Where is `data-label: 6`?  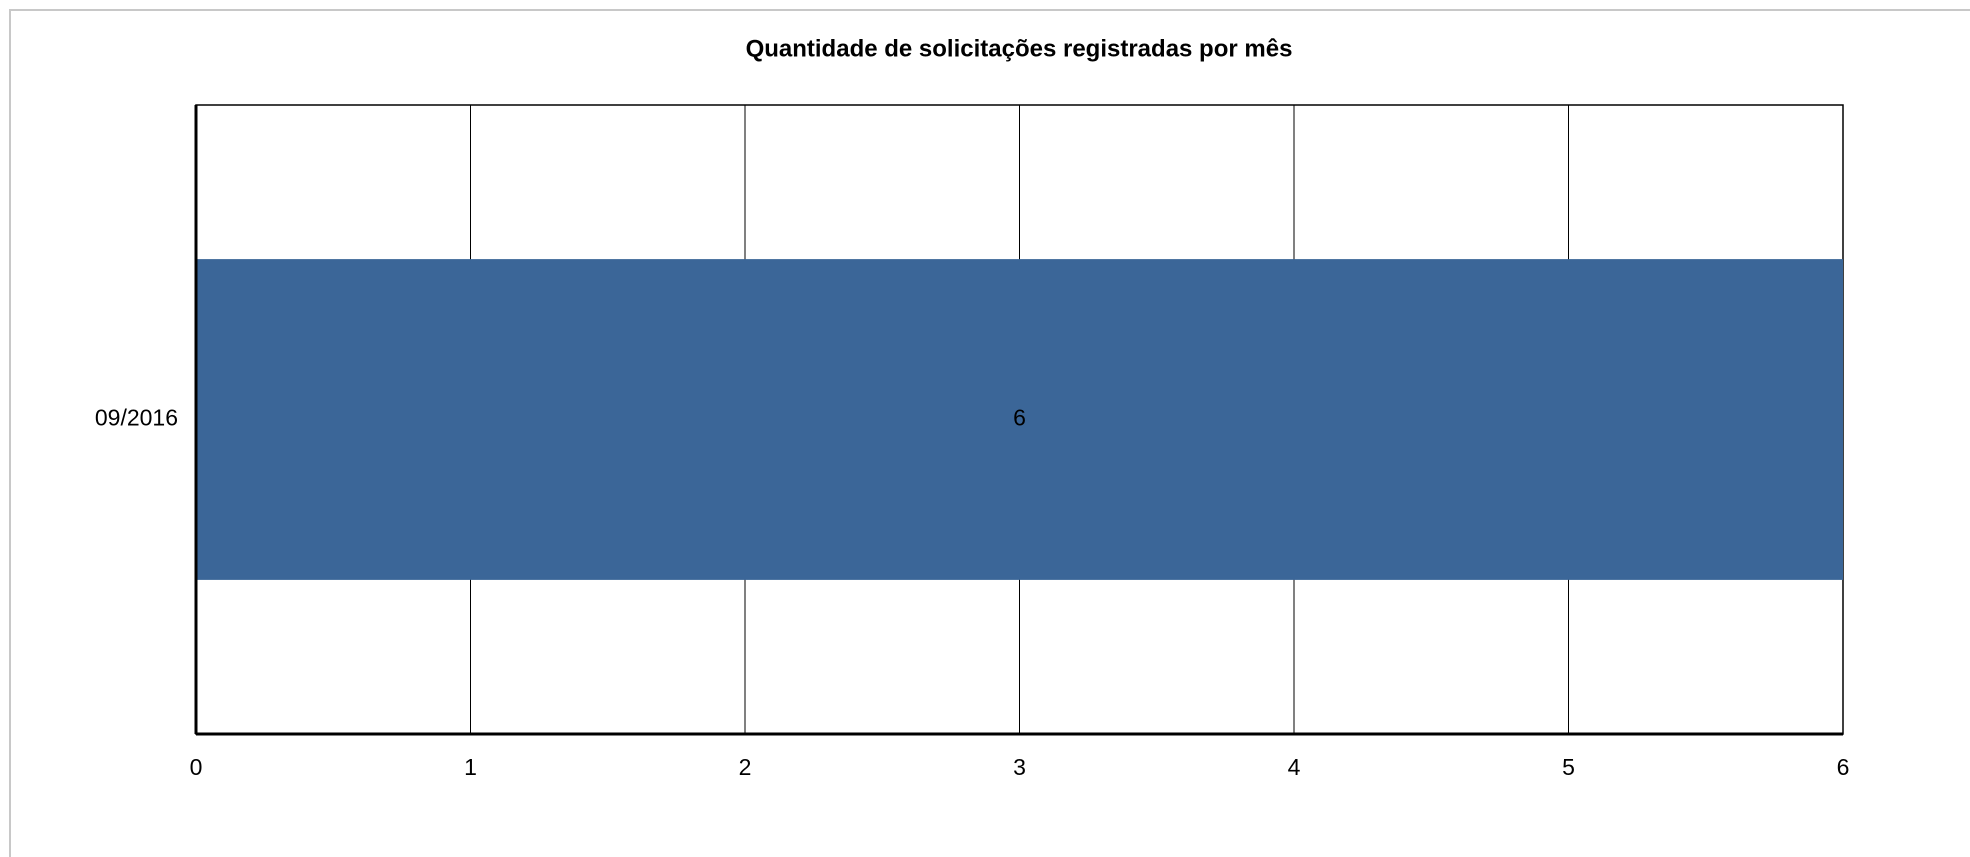 data-label: 6 is located at coordinates (1019, 418).